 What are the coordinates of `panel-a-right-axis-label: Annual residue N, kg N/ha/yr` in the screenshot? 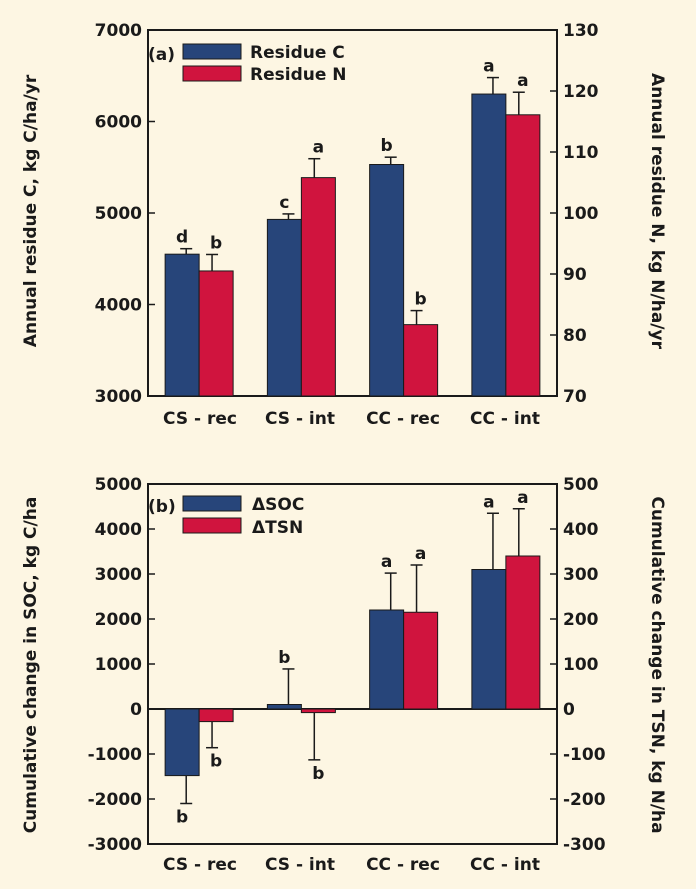 It's located at (657, 211).